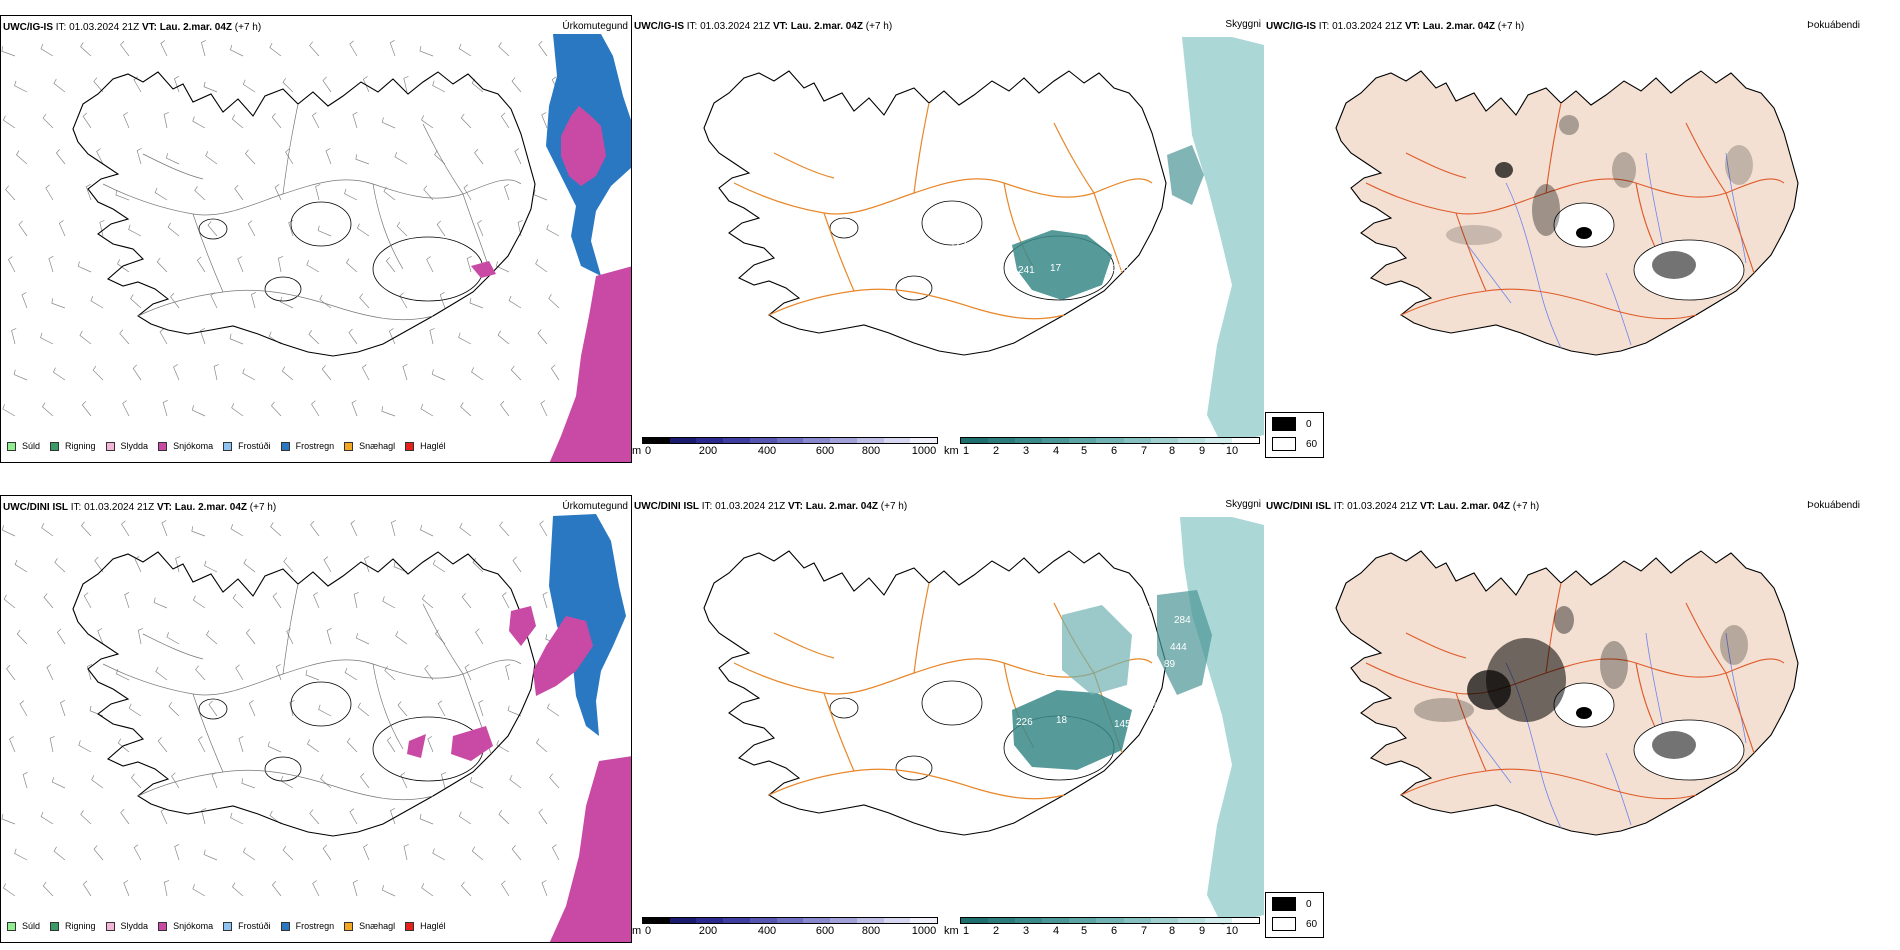  I want to click on colorbar-tick: 1, so click(966, 931).